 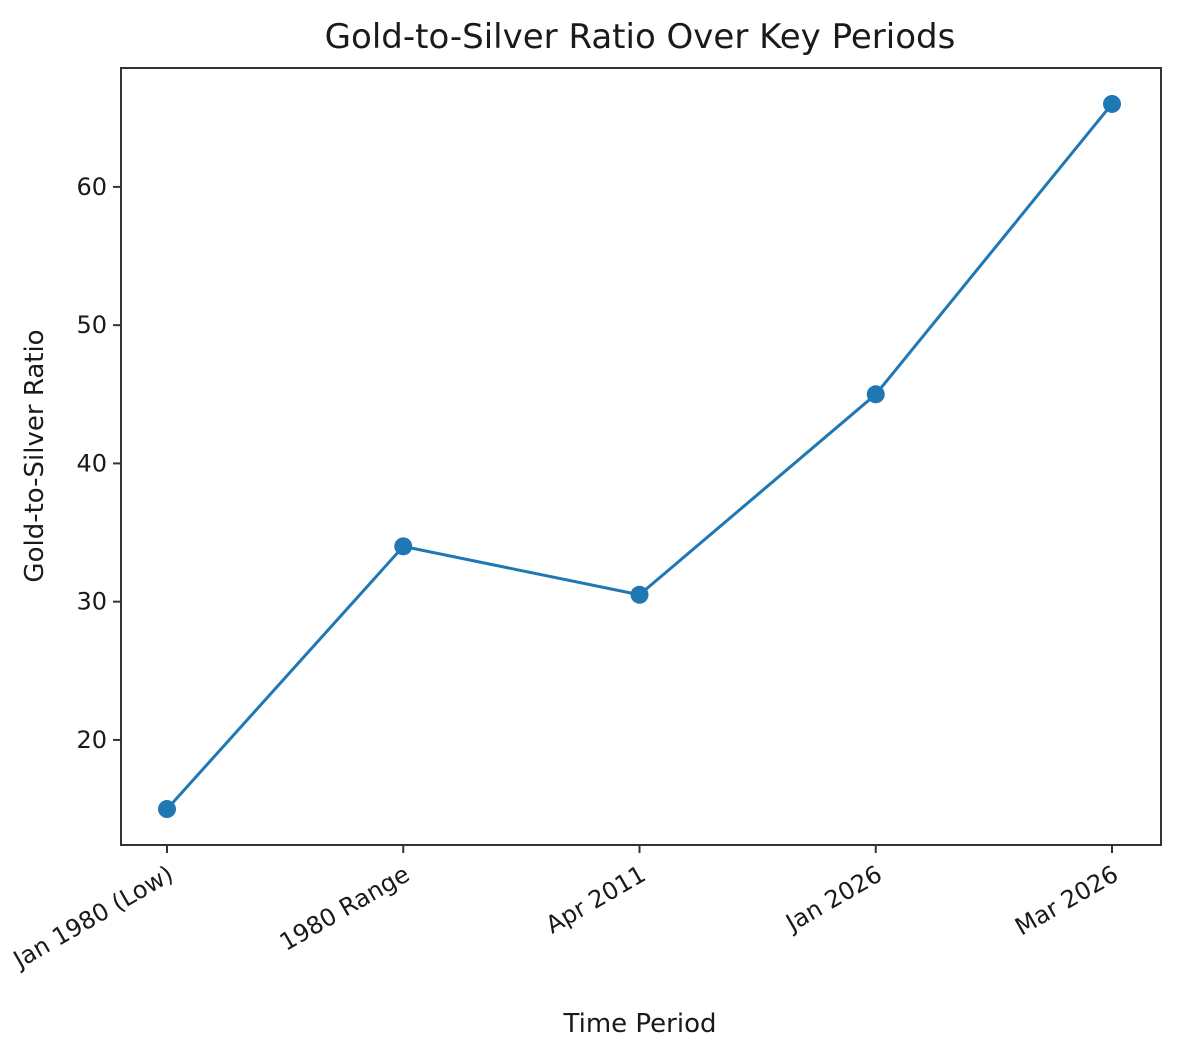 What do you see at coordinates (91, 602) in the screenshot?
I see `y-tick-label: 30` at bounding box center [91, 602].